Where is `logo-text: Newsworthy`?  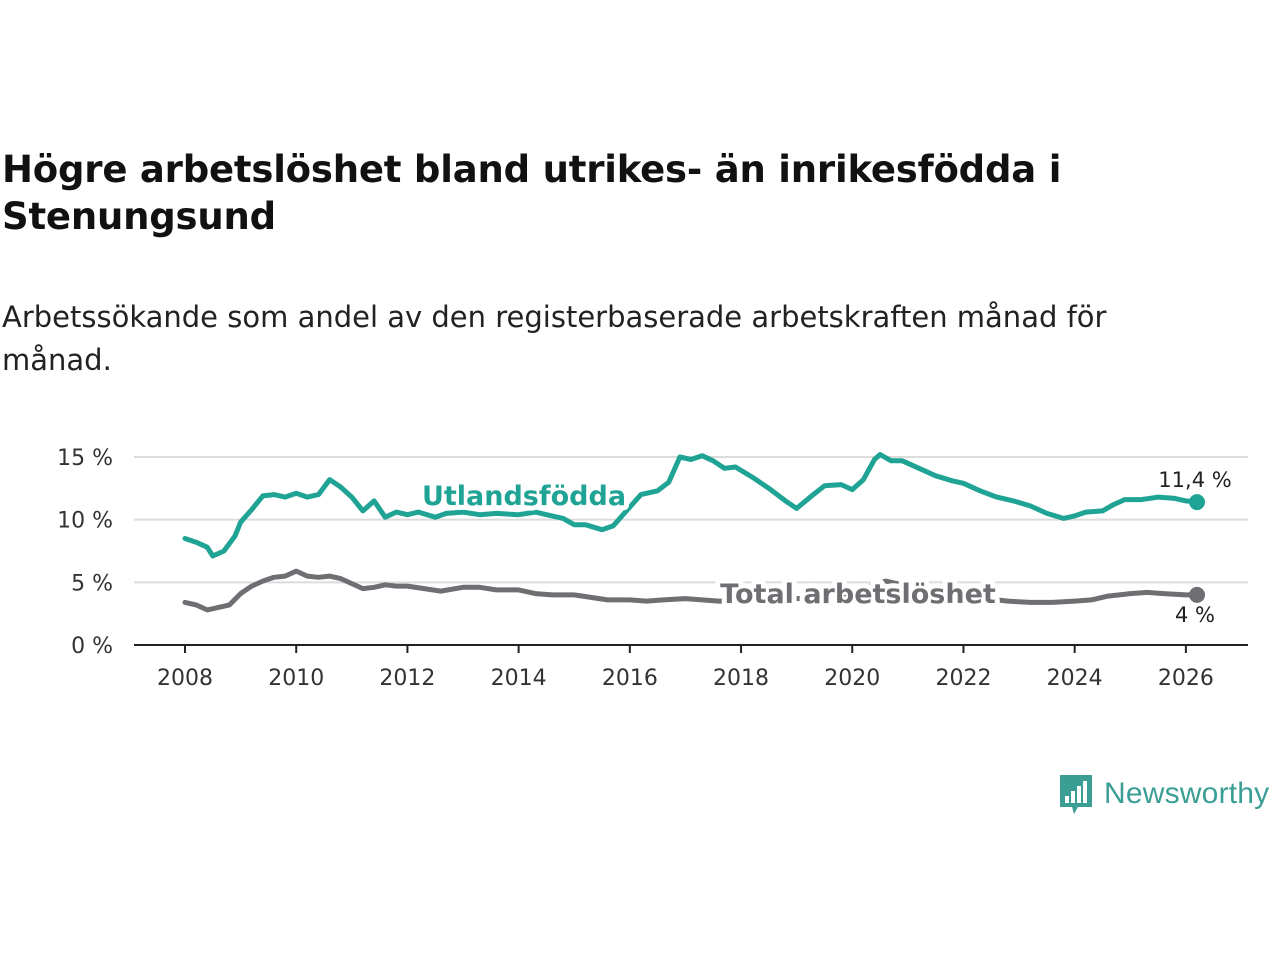
logo-text: Newsworthy is located at coordinates (1187, 793).